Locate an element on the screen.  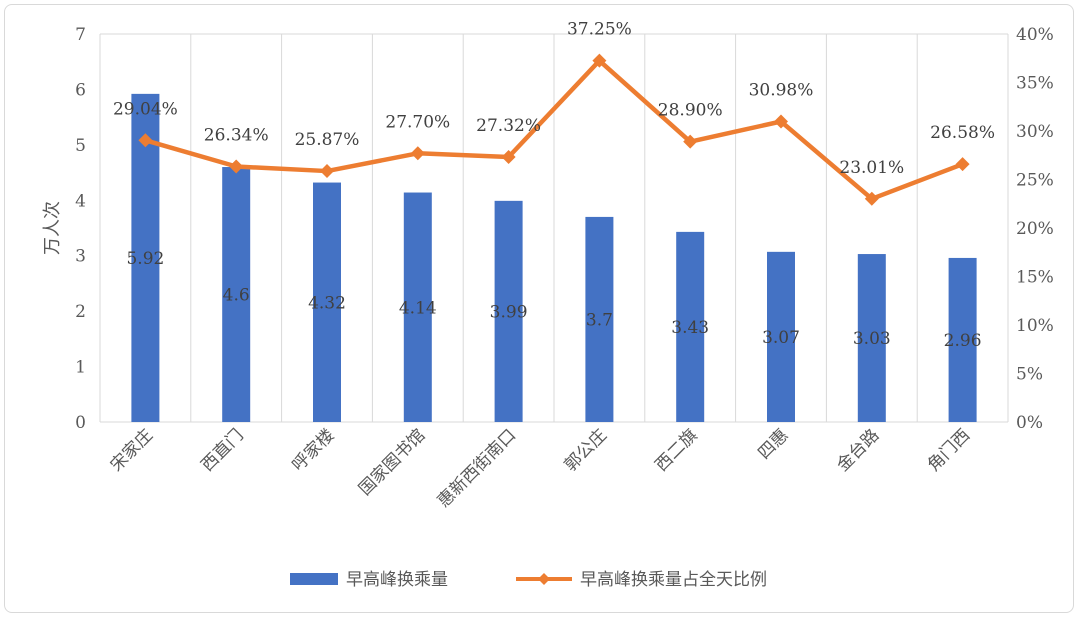
x-category-label: 西直门 is located at coordinates (223, 450).